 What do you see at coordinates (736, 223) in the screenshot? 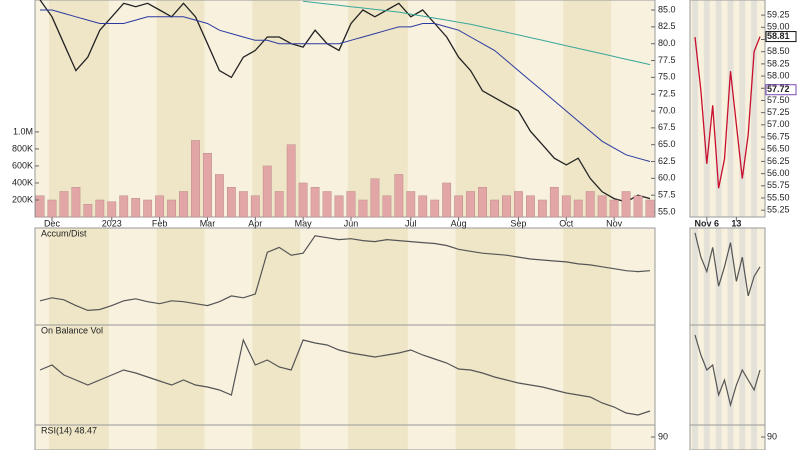
I see `x-tick-label: 13` at bounding box center [736, 223].